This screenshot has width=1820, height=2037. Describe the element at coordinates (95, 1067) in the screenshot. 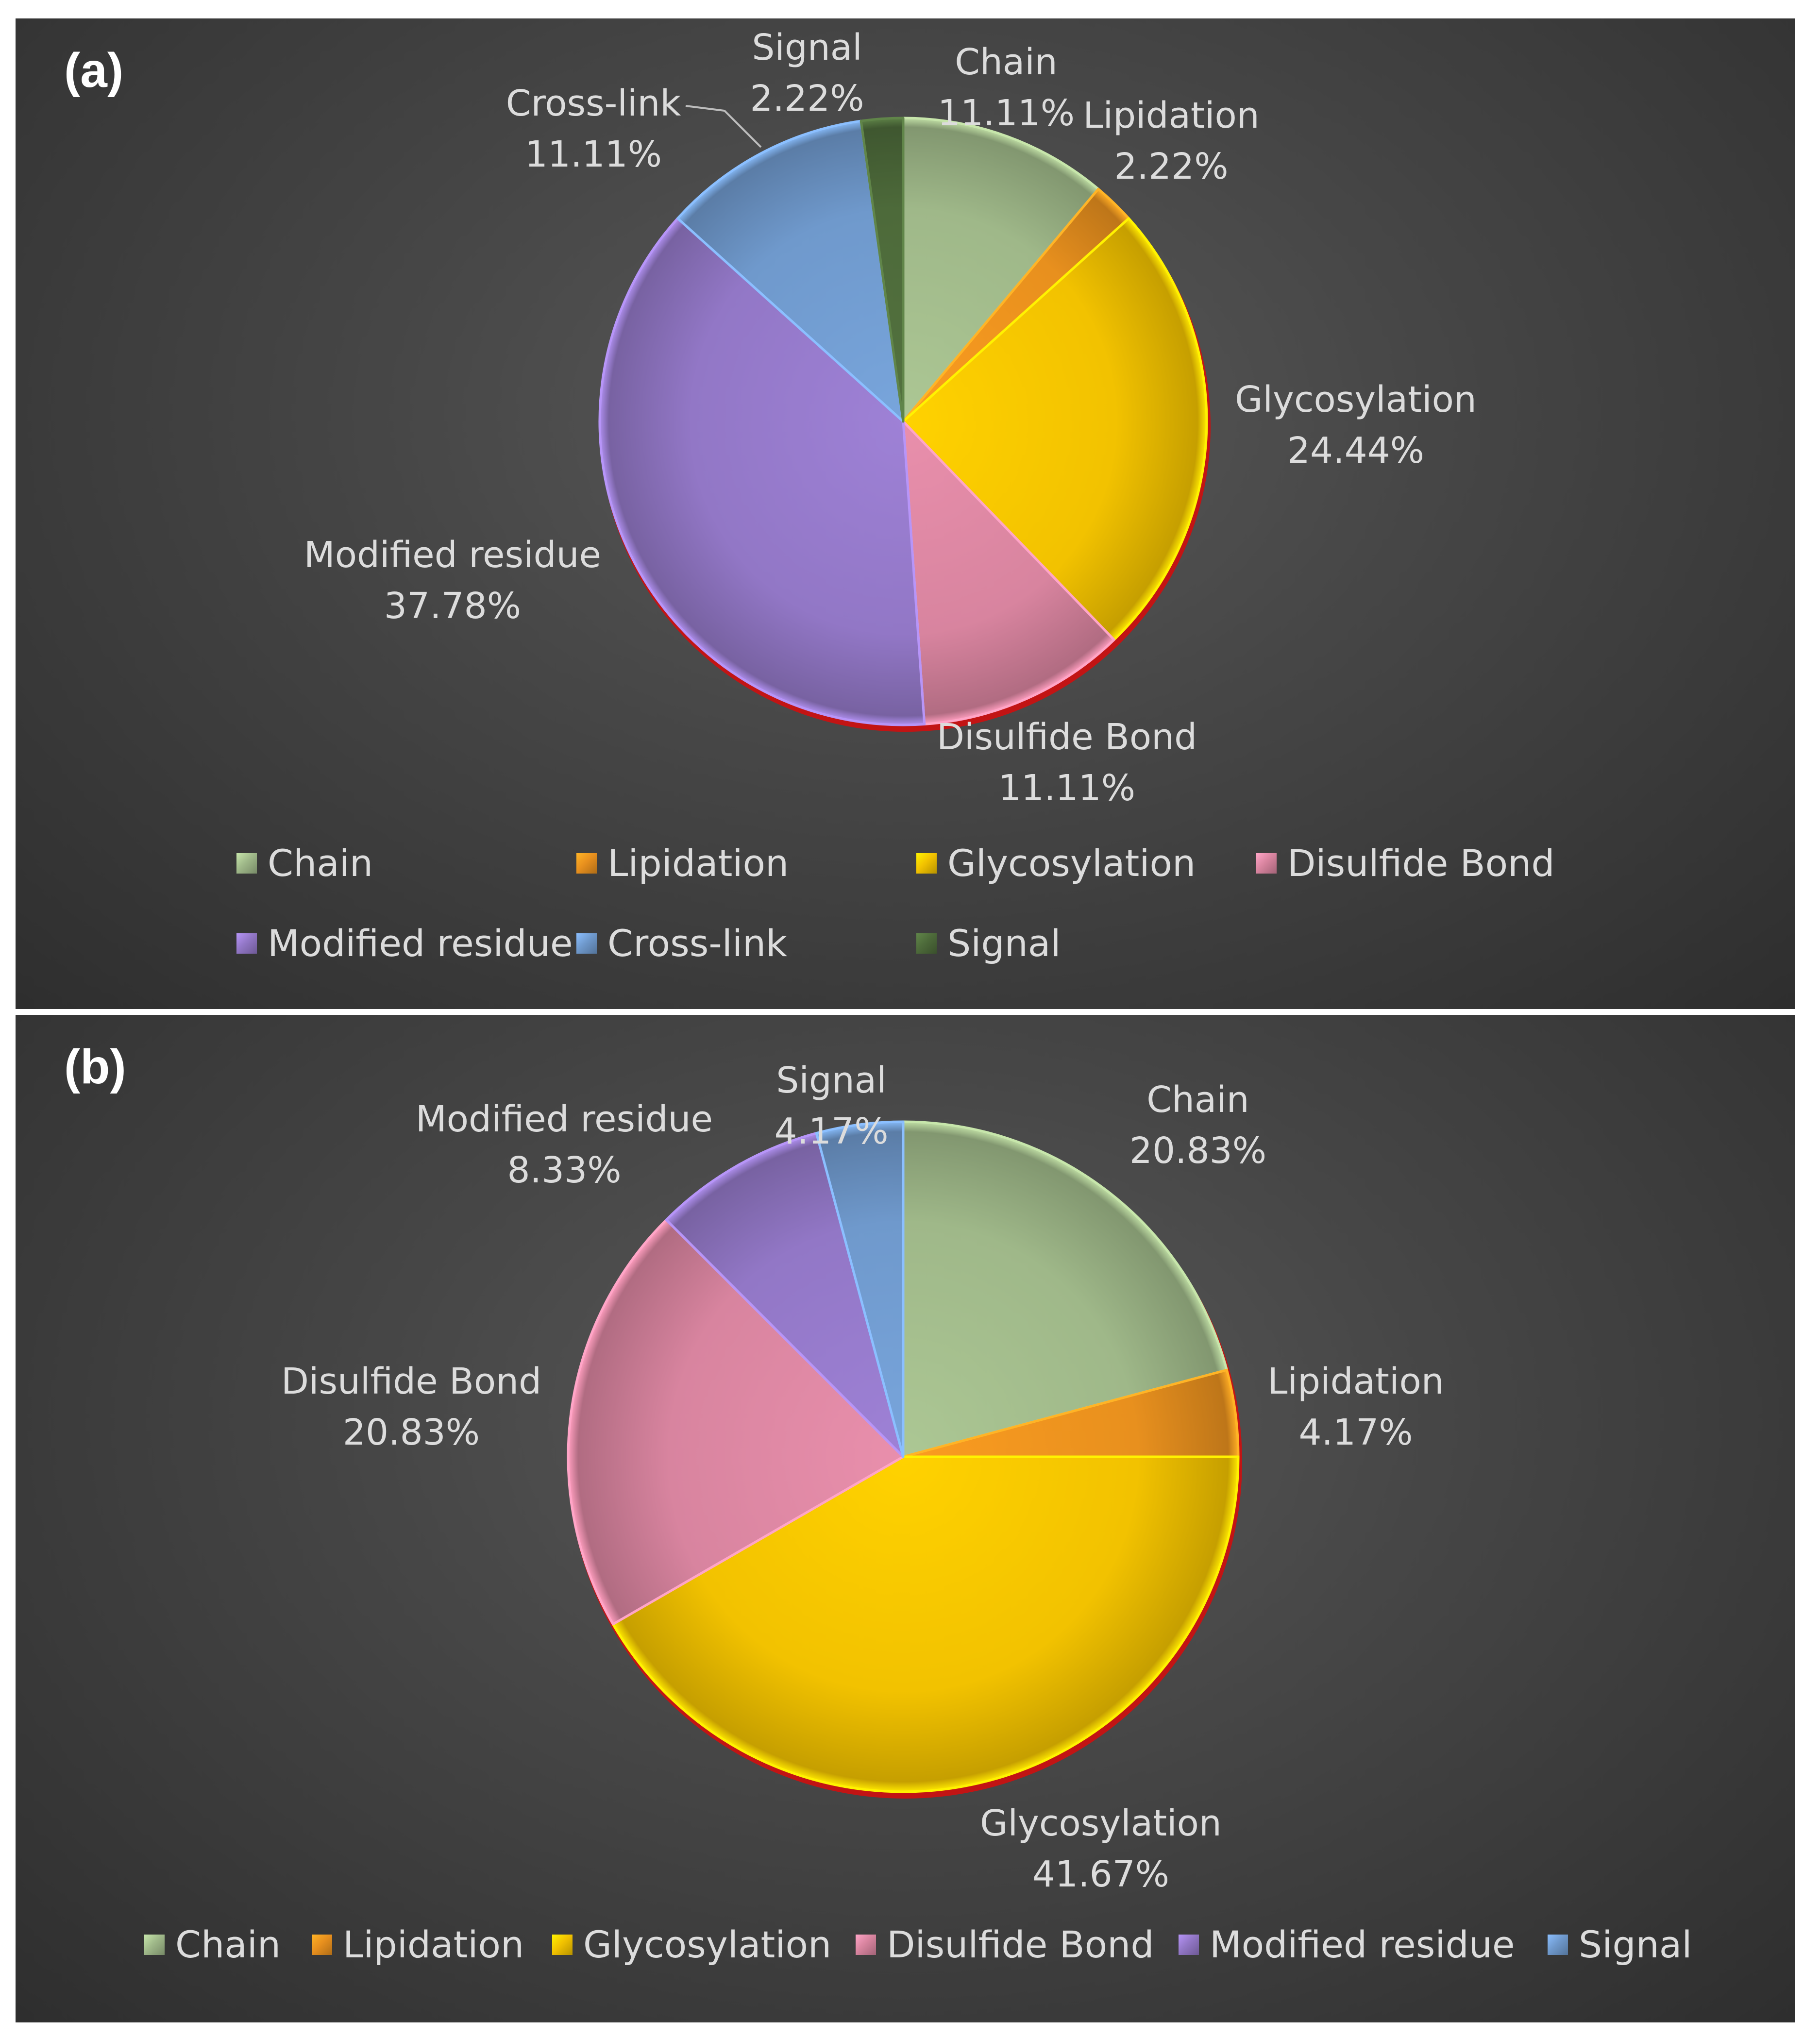

I see `panel-label-b: (b)` at that location.